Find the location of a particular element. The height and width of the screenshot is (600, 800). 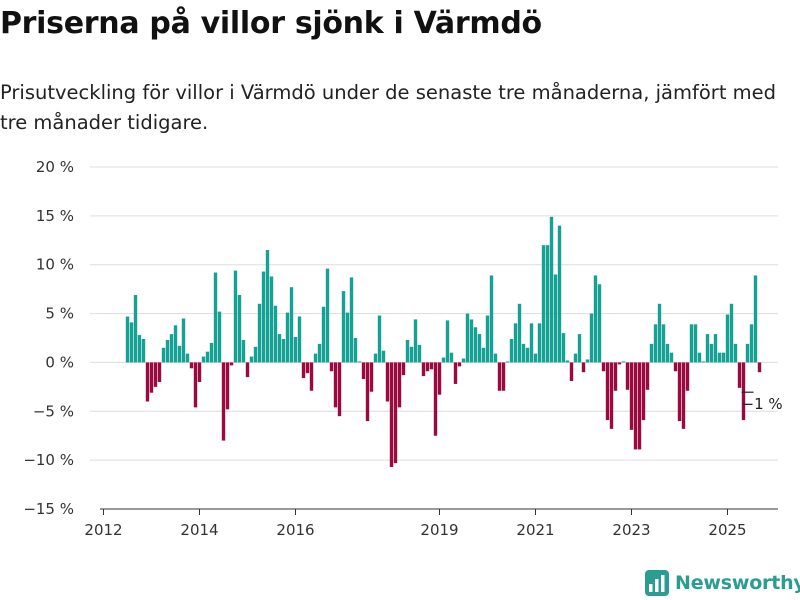

y-tick-label: 20 % is located at coordinates (55, 167).